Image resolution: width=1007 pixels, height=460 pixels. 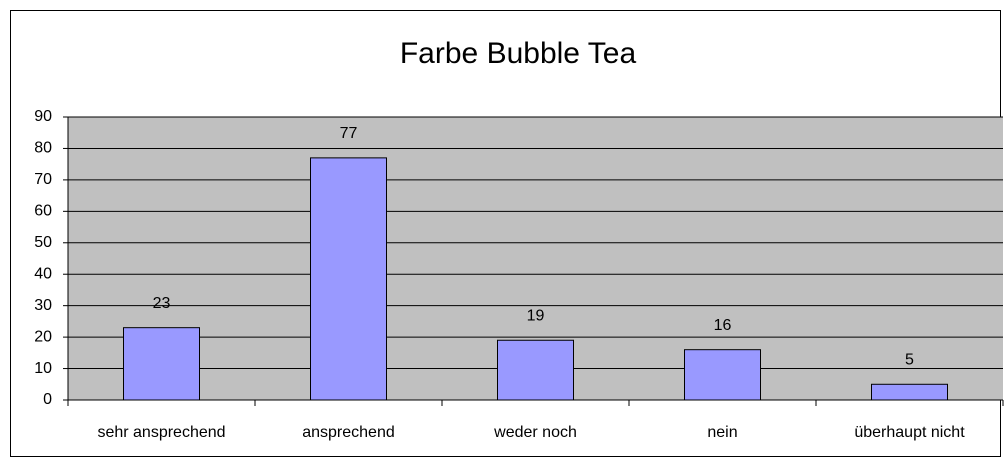 I want to click on y-tick-label: 80, so click(x=43, y=148).